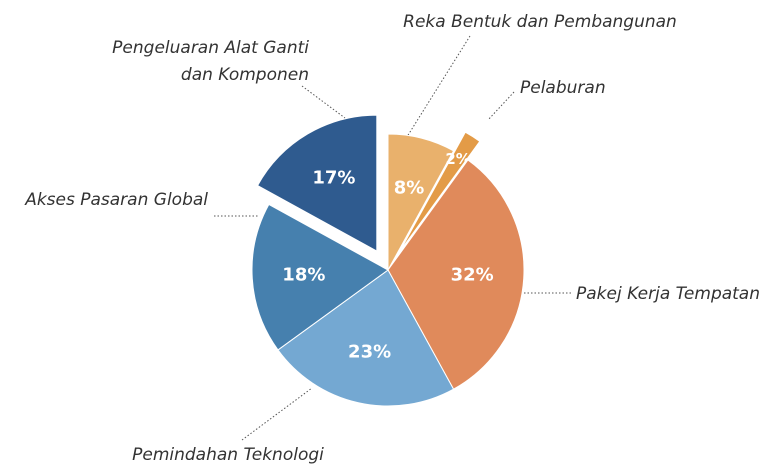  What do you see at coordinates (210, 48) in the screenshot?
I see `category-label: Pengeluaran Alat Ganti` at bounding box center [210, 48].